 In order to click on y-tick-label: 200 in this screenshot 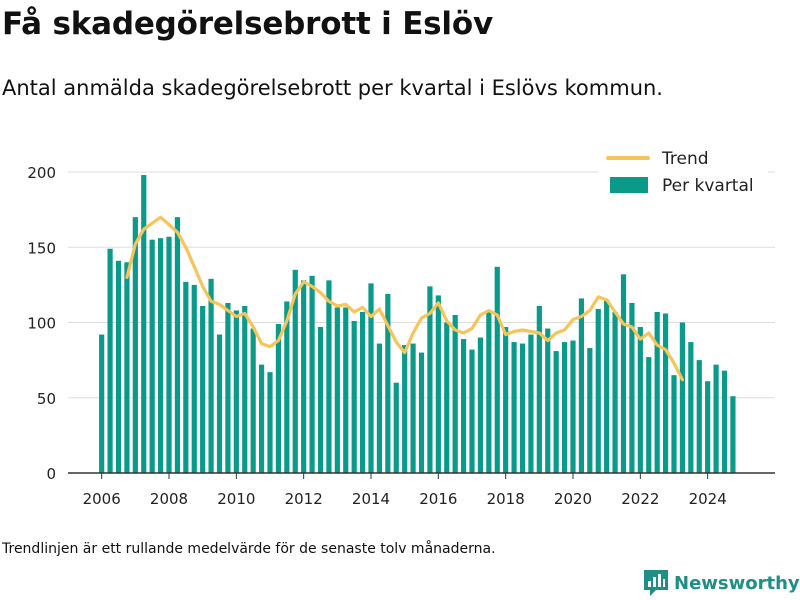, I will do `click(41, 173)`.